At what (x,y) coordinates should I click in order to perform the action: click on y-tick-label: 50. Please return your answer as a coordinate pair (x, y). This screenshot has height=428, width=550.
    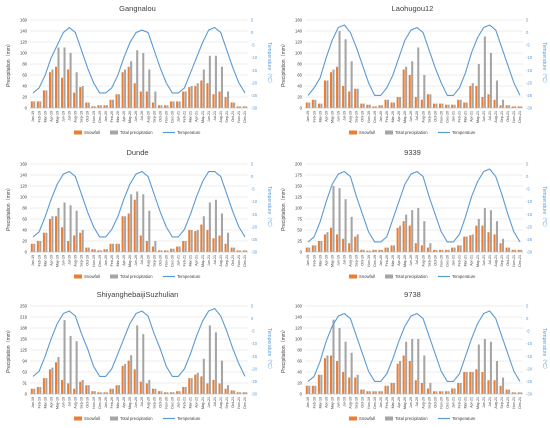
    Looking at the image, I should click on (299, 230).